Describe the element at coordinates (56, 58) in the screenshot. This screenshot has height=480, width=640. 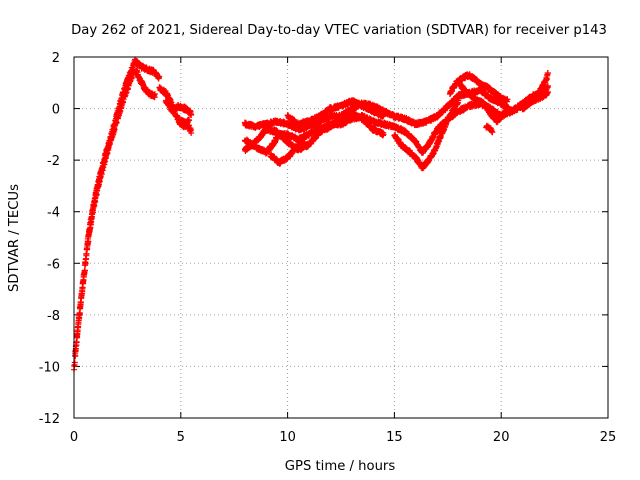
I see `y-tick-label: 2` at that location.